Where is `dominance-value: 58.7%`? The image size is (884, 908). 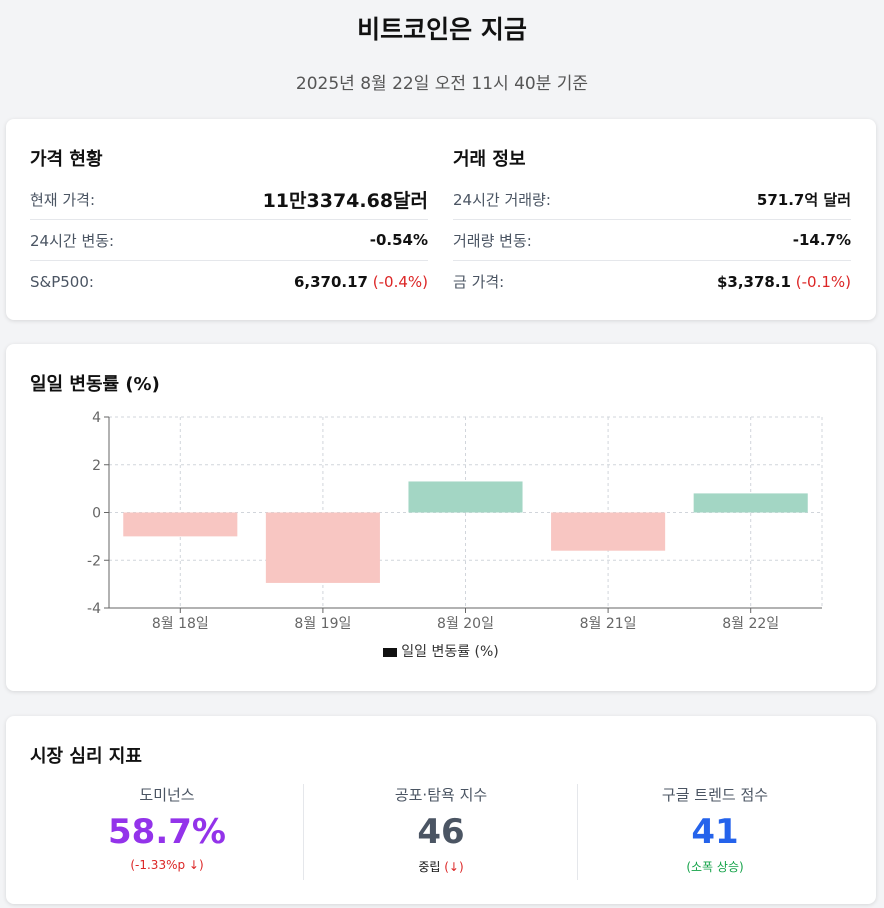
dominance-value: 58.7% is located at coordinates (167, 832).